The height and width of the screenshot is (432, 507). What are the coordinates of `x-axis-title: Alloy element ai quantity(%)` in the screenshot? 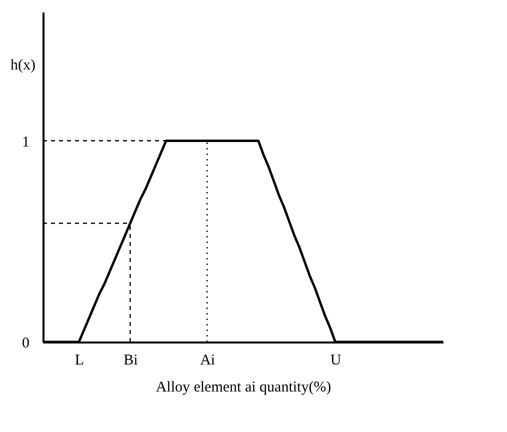 It's located at (244, 388).